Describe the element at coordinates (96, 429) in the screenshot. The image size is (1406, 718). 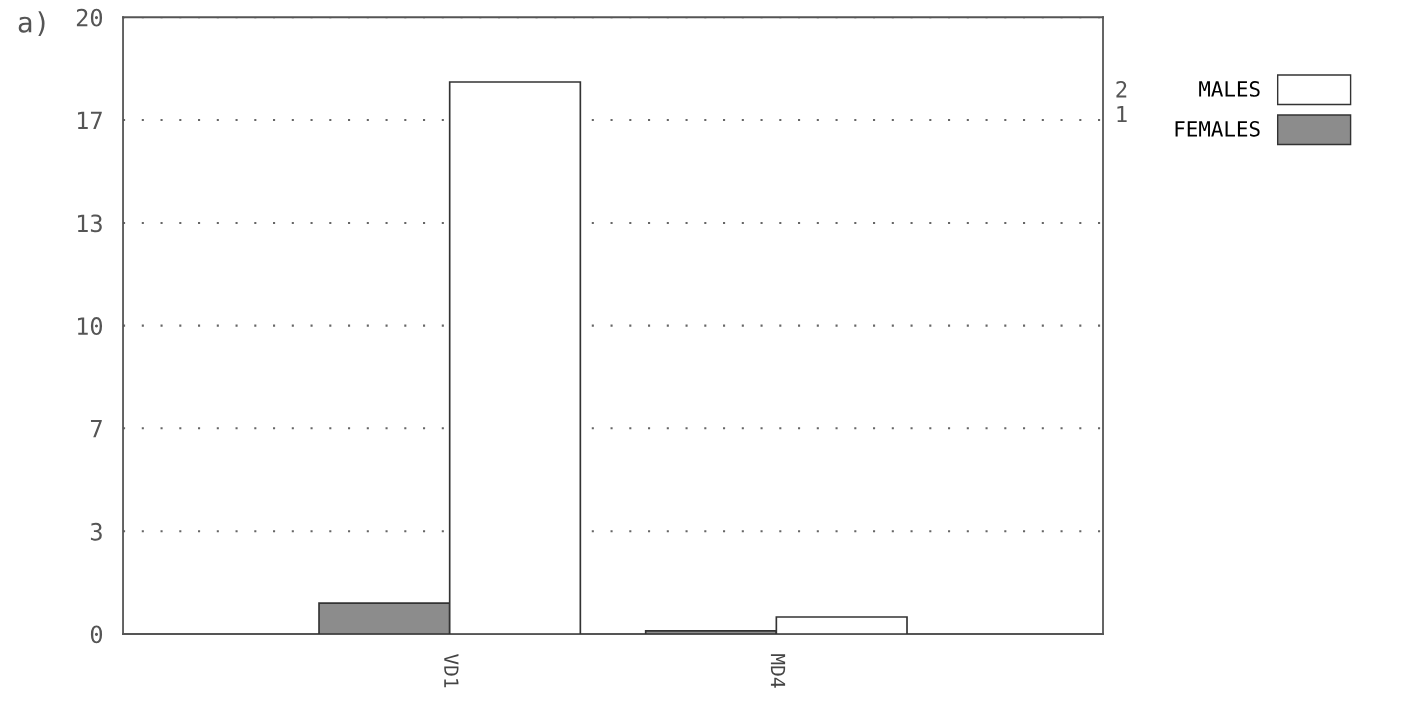
I see `y-tick-label: 7` at that location.